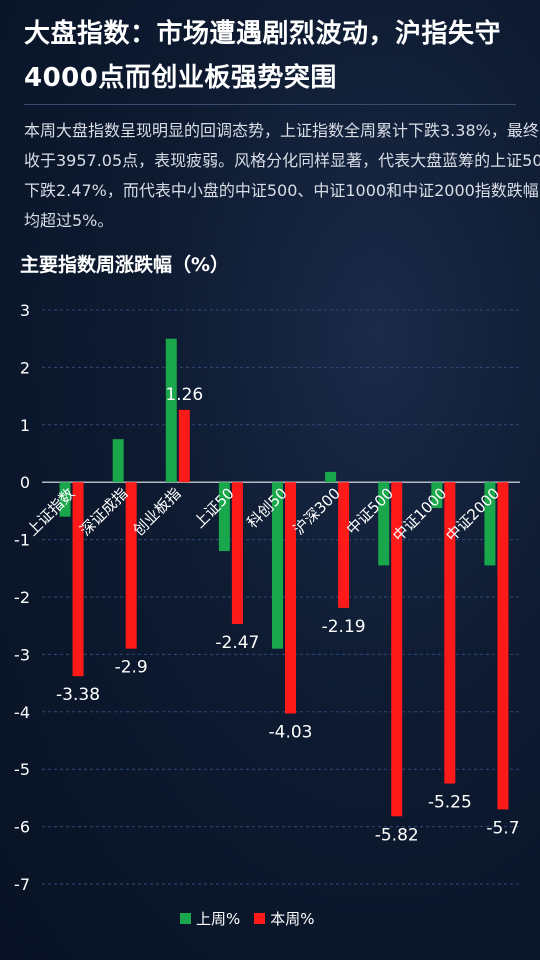  Describe the element at coordinates (218, 919) in the screenshot. I see `legend-label-last-week: 上周%` at that location.